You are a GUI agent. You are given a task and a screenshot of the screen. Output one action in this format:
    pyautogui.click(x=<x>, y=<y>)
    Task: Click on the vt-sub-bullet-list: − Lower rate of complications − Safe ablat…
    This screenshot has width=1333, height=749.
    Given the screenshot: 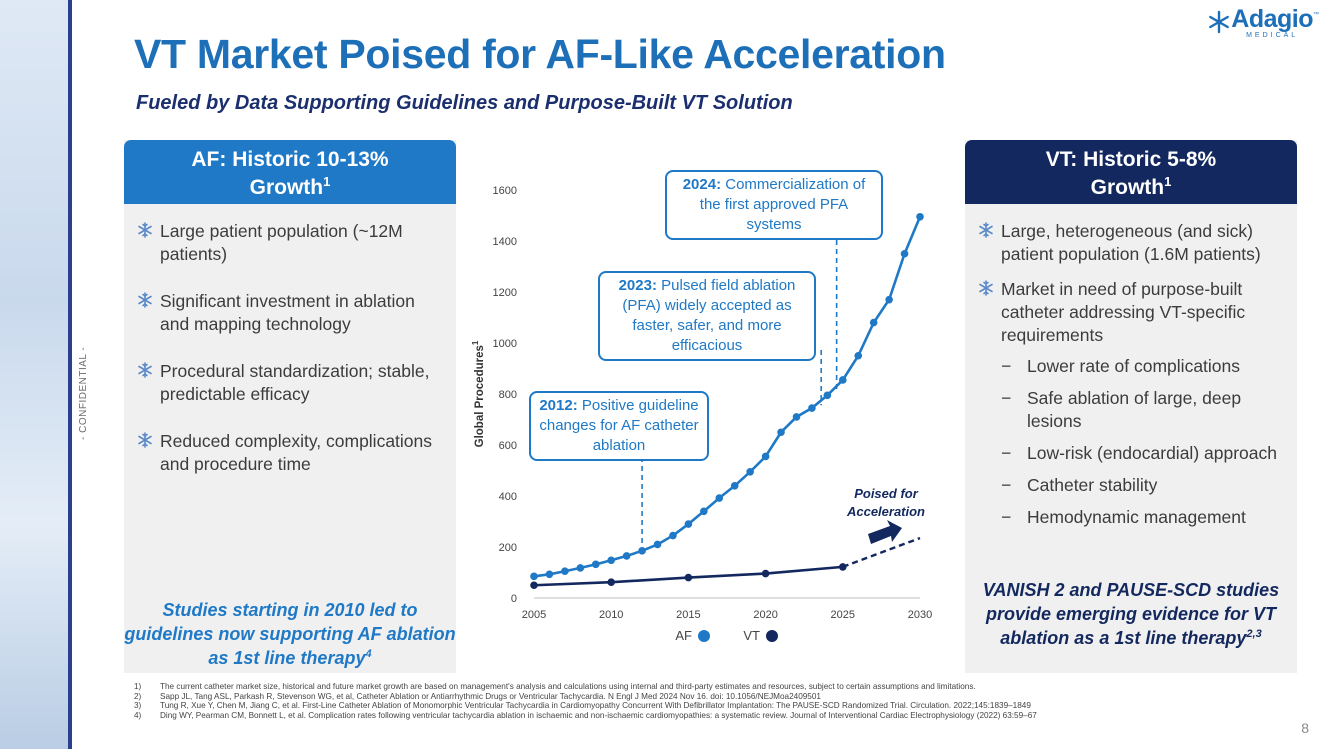 What is the action you would take?
    pyautogui.click(x=1131, y=442)
    